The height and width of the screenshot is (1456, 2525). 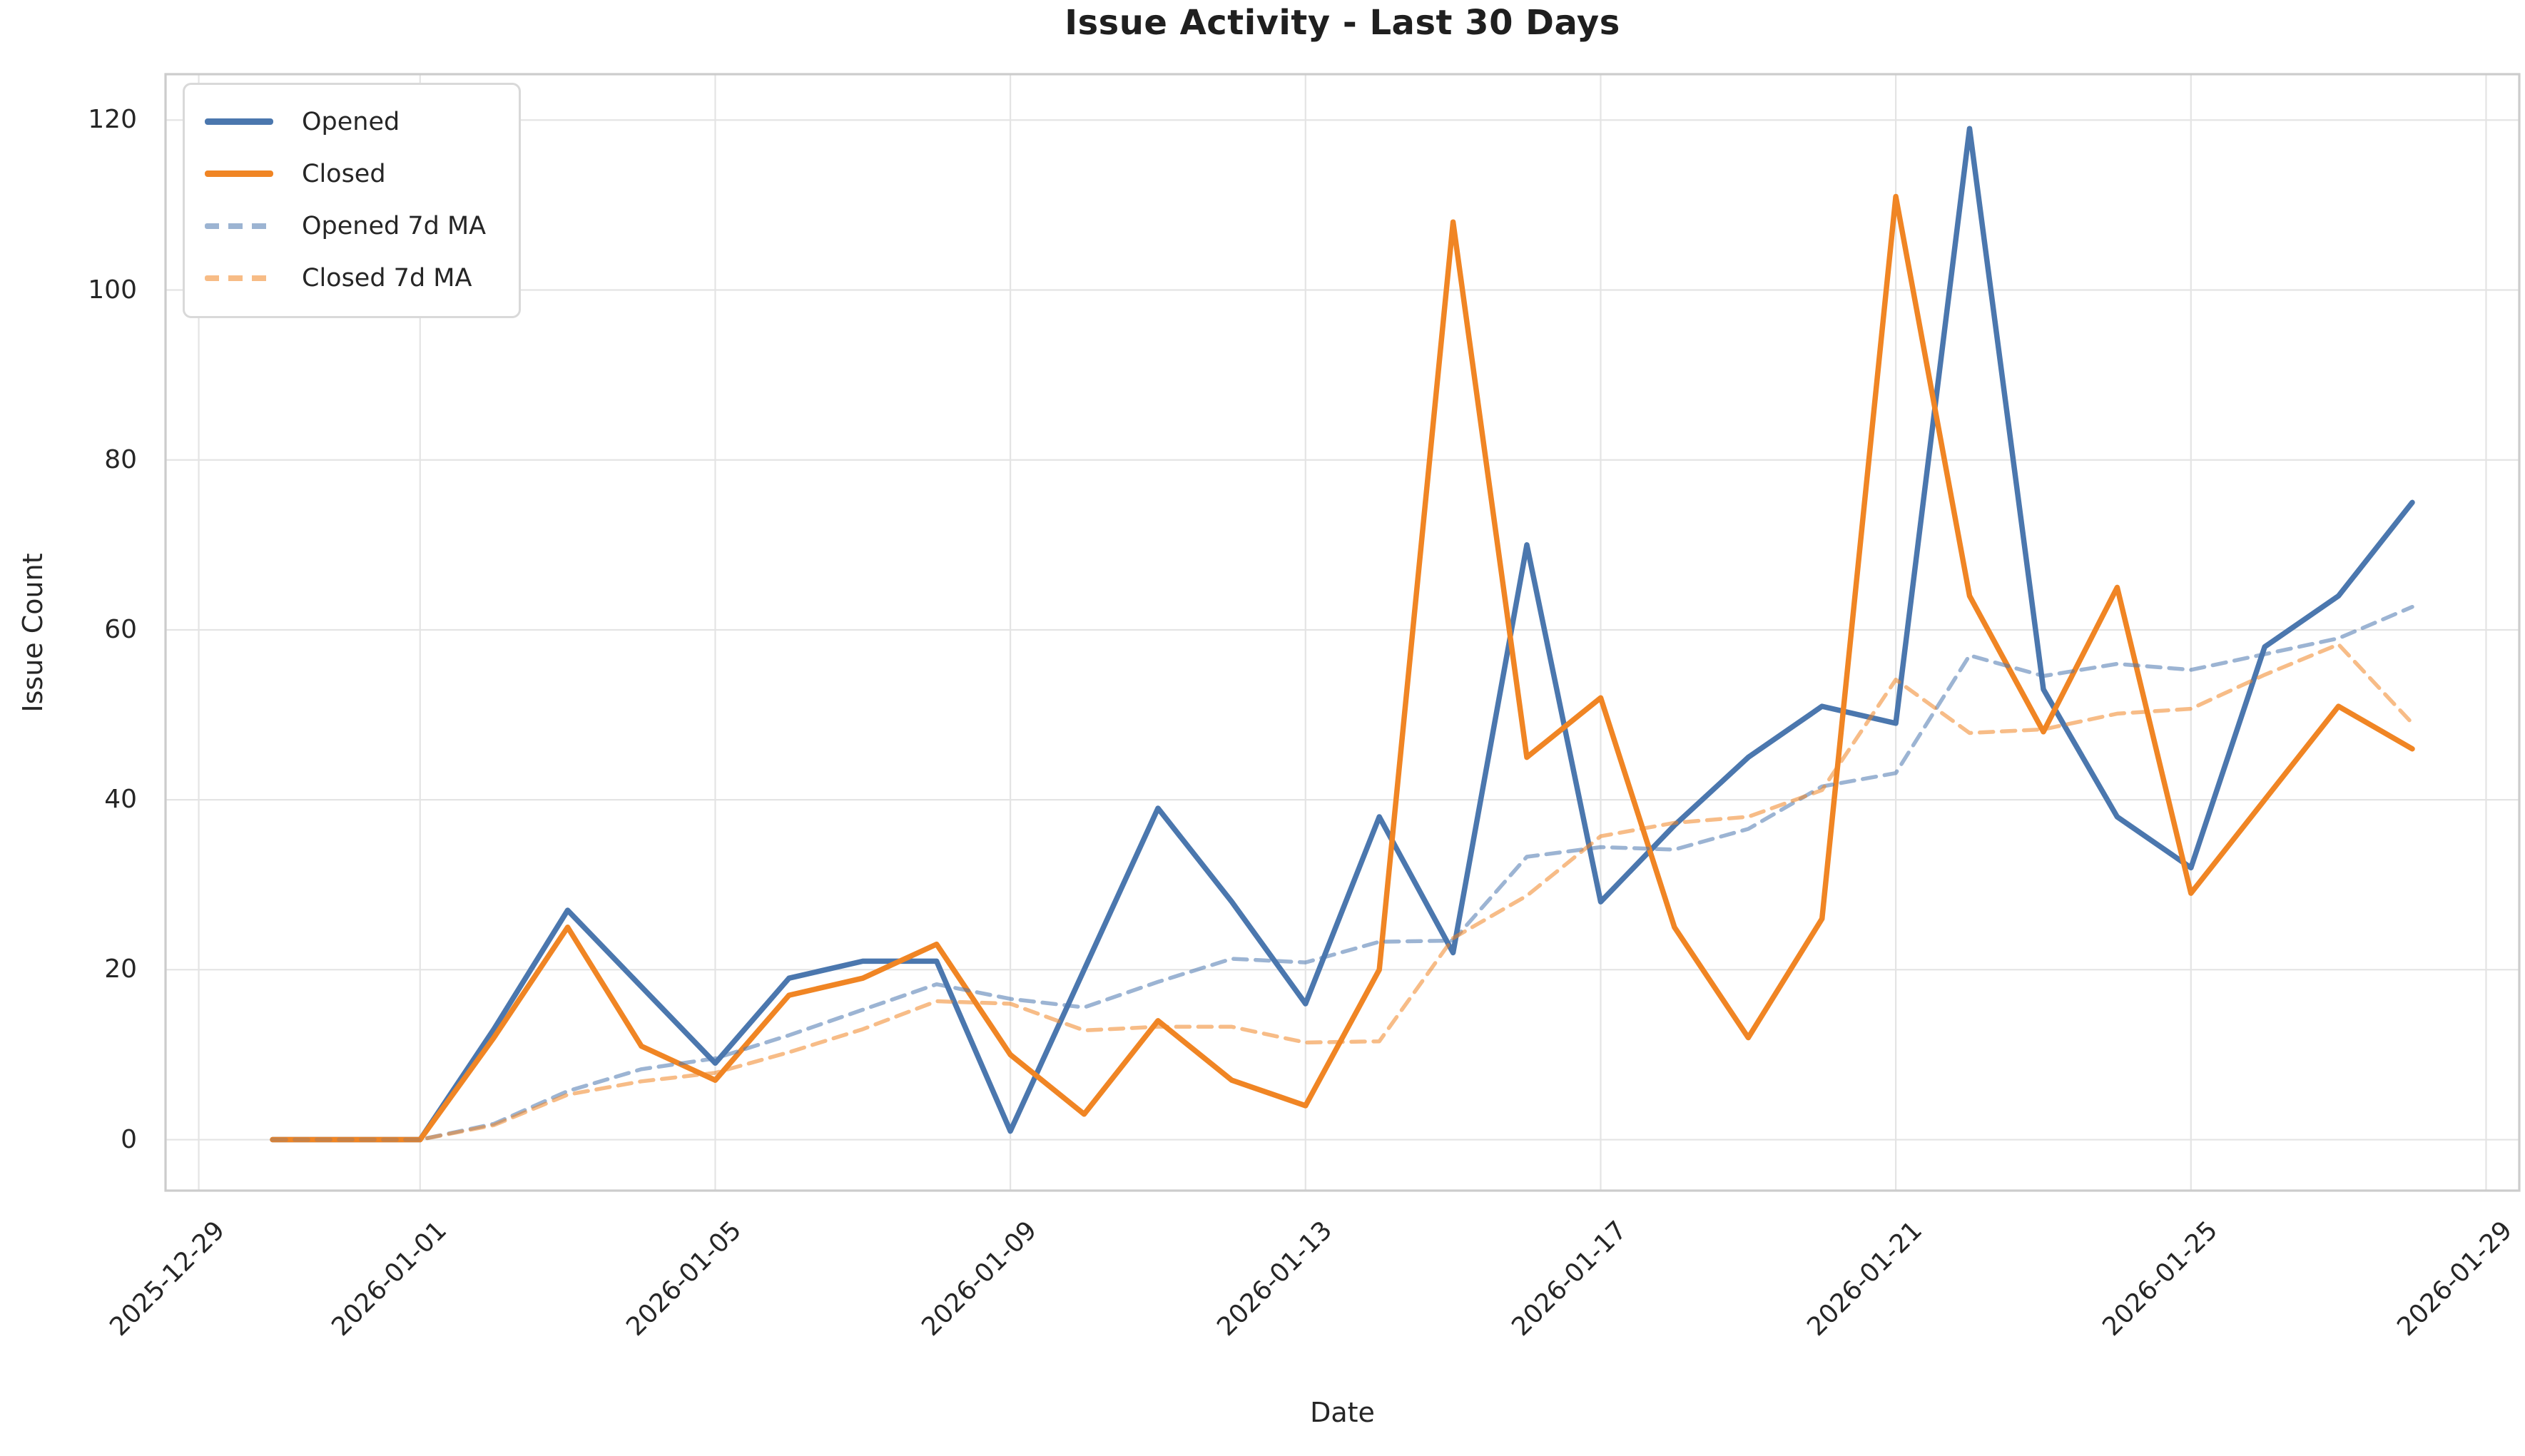 I want to click on y-tick-label: 40, so click(x=120, y=800).